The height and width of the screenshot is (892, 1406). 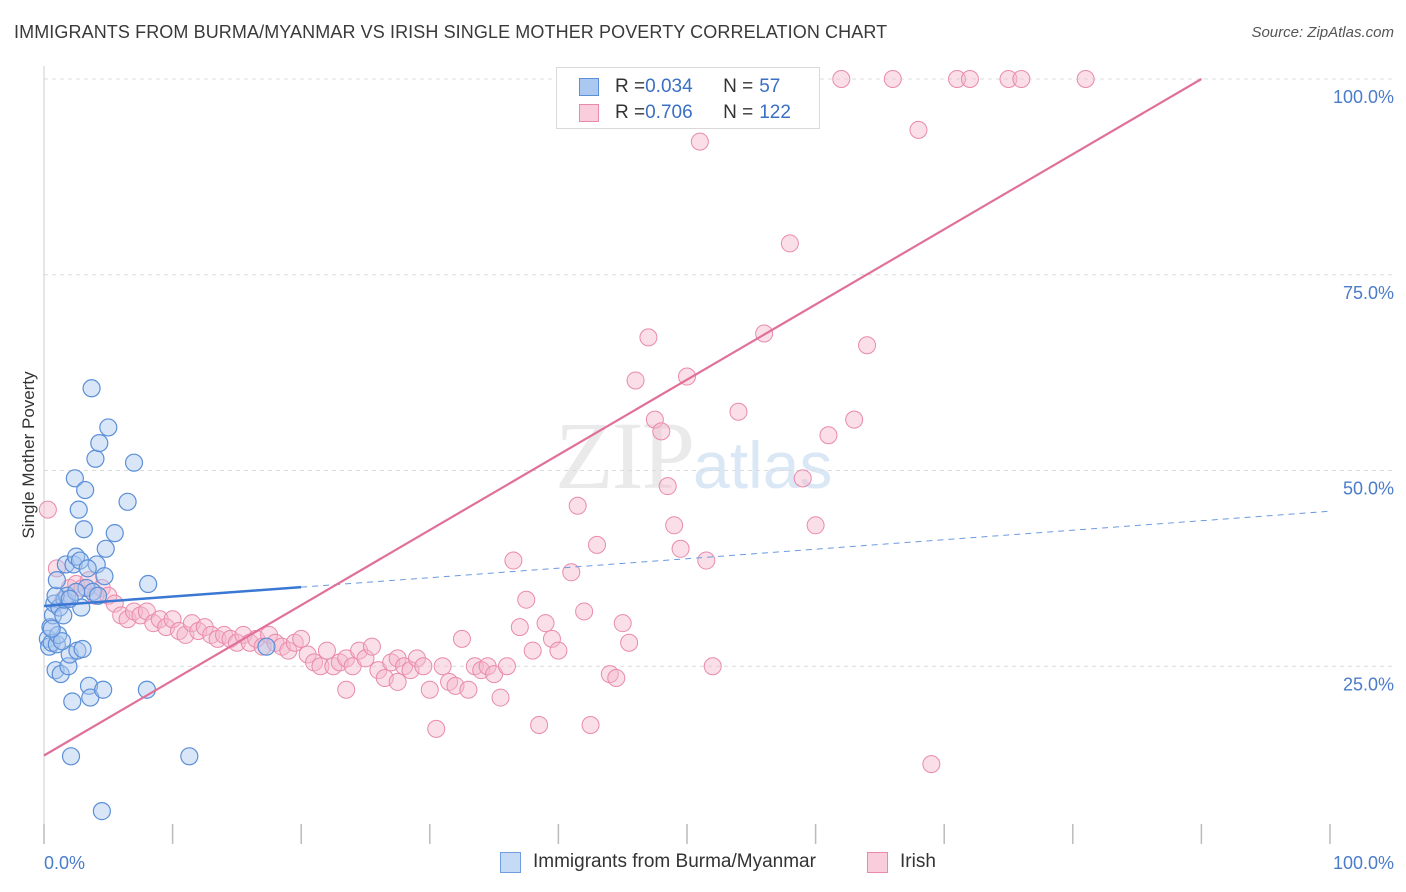 I want to click on burma-points, so click(x=157, y=600).